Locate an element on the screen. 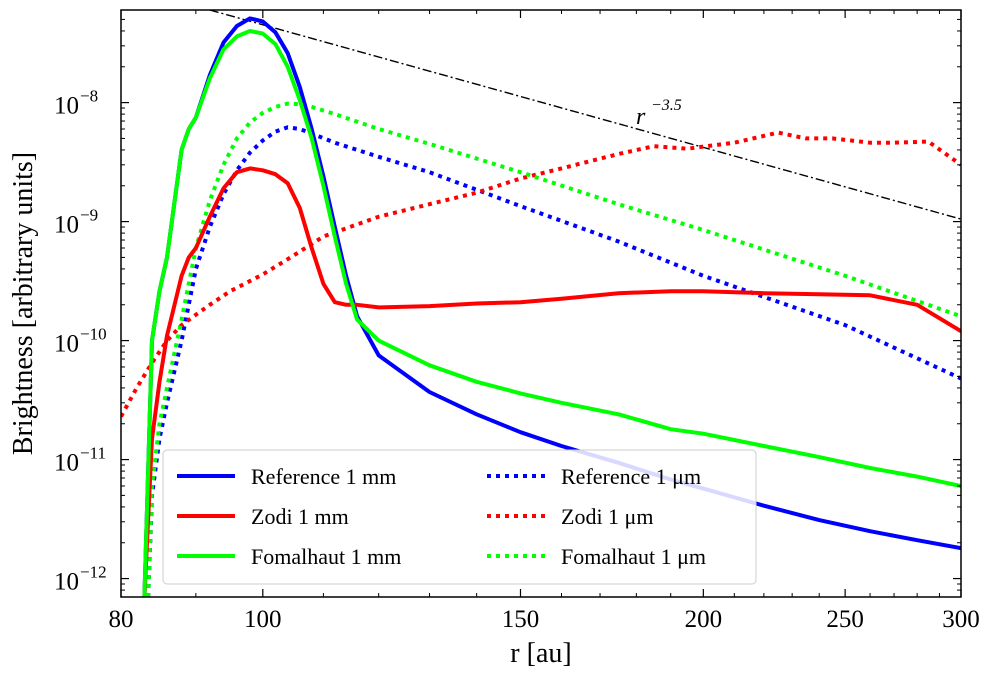 The image size is (996, 676). legend-box is located at coordinates (459, 517).